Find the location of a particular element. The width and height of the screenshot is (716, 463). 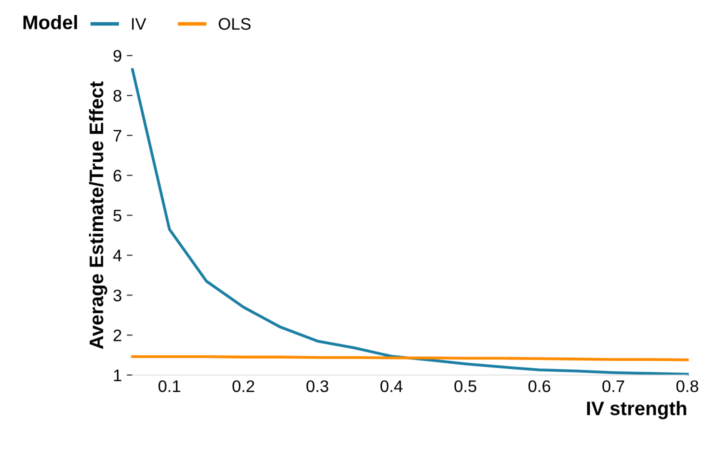

y-axis-title: Average Estimate/True Effect is located at coordinates (98, 215).